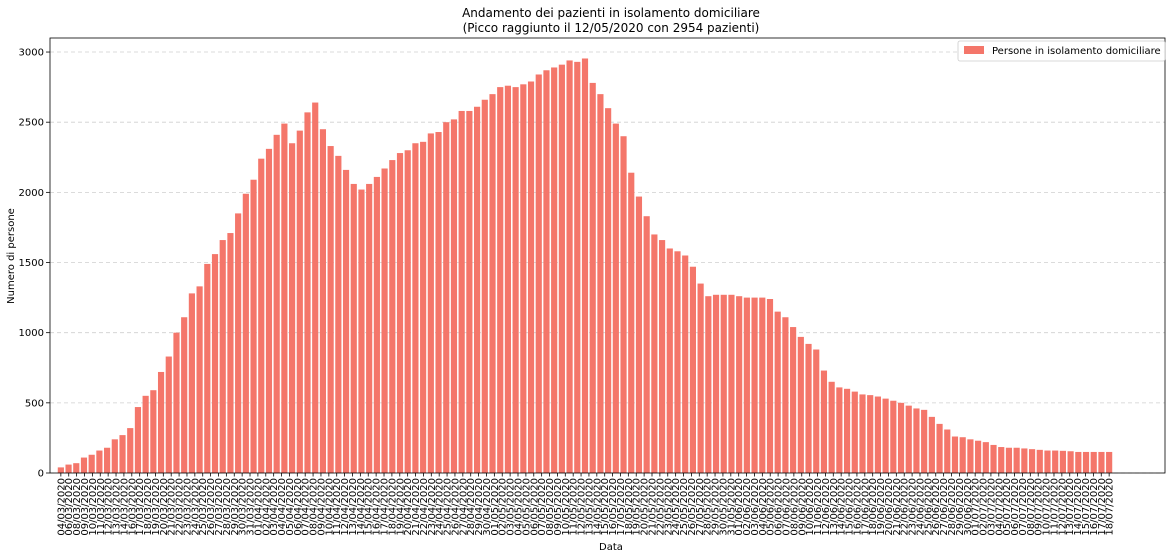 Image resolution: width=1176 pixels, height=559 pixels. What do you see at coordinates (779, 507) in the screenshot?
I see `x-tick-label: 06/06/2020` at bounding box center [779, 507].